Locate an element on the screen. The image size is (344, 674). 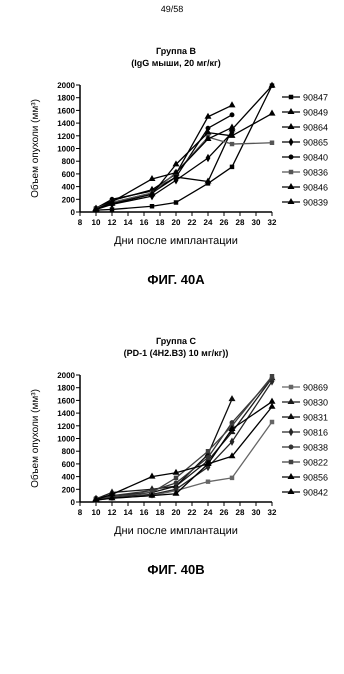
legend-label: 90840 is located at coordinates (315, 157).